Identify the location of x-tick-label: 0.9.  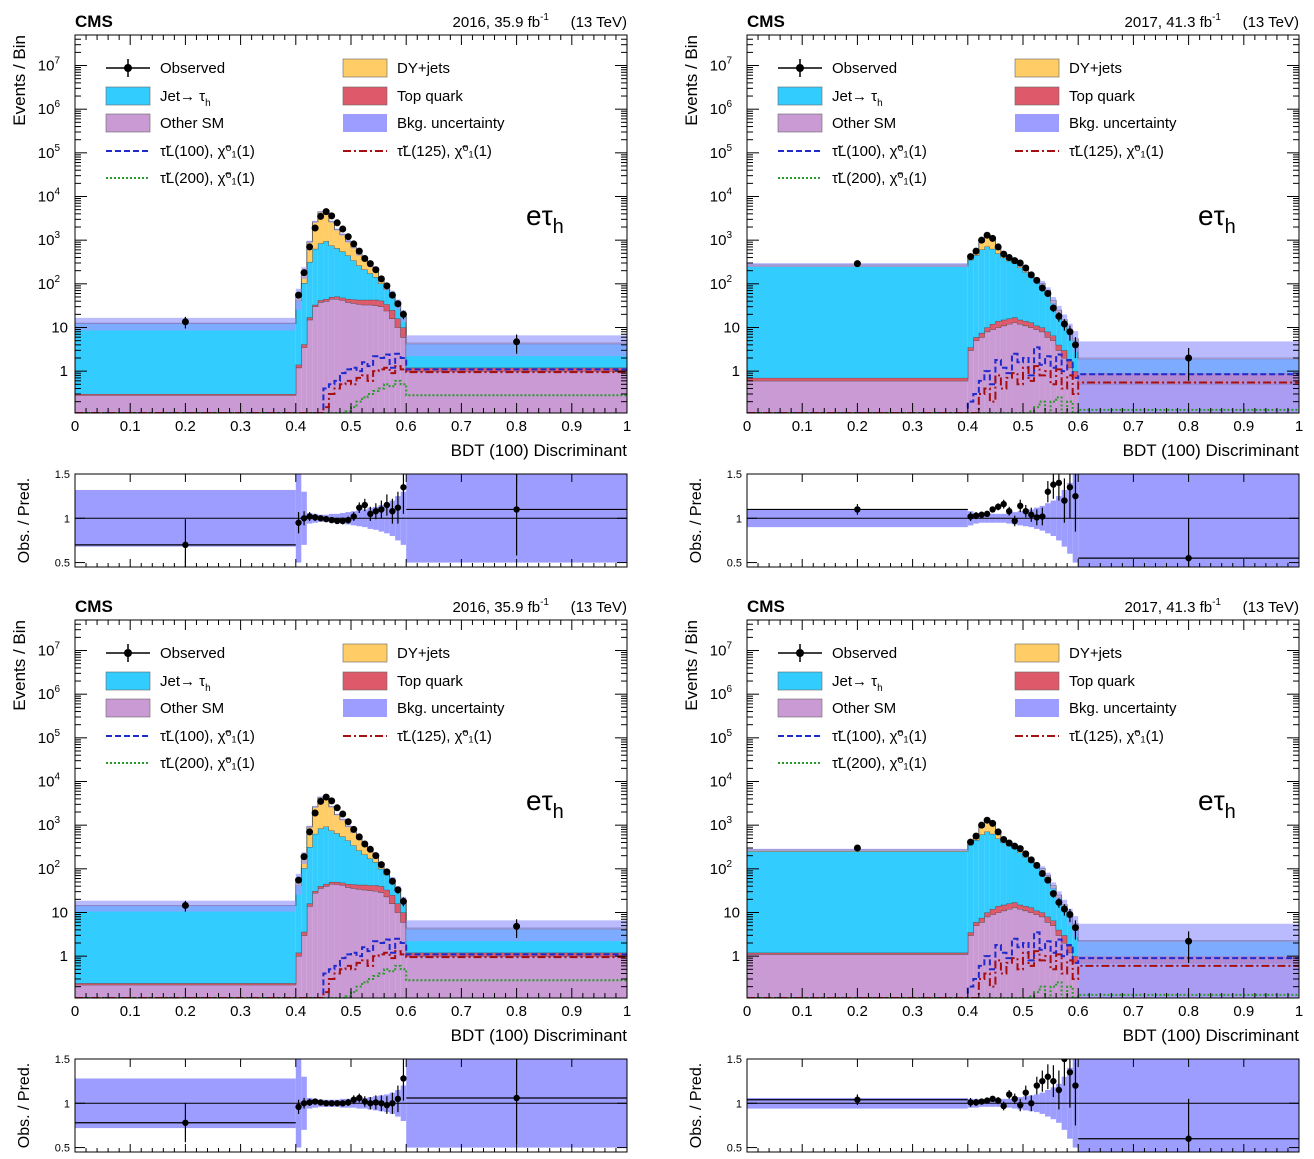
(571, 426).